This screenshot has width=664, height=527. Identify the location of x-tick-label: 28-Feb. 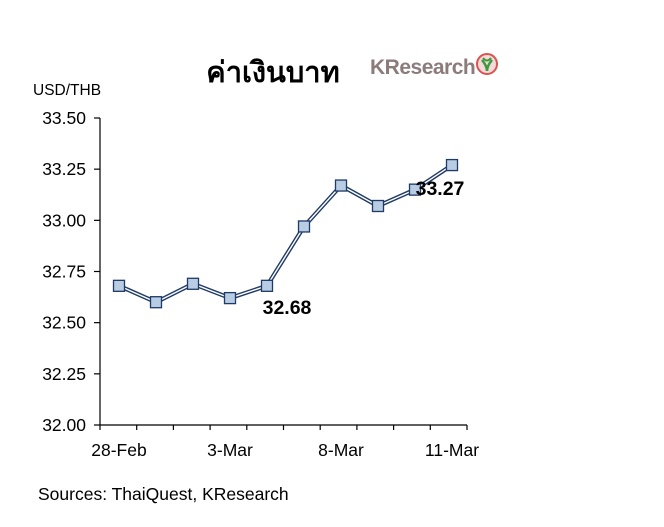
(118, 450).